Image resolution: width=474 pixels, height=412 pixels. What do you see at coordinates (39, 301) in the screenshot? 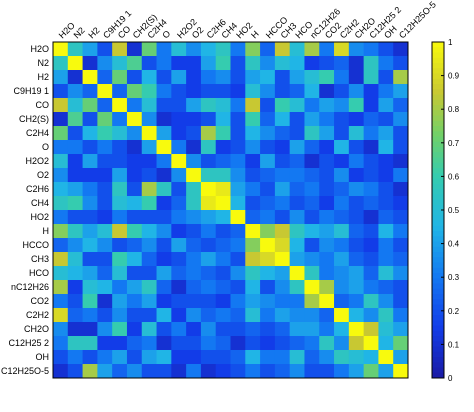
I see `y-tick-label: CO2` at bounding box center [39, 301].